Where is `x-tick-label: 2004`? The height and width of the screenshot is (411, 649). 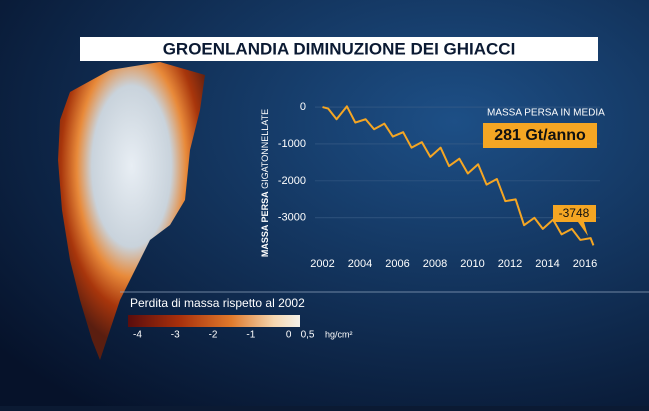
x-tick-label: 2004 is located at coordinates (360, 264).